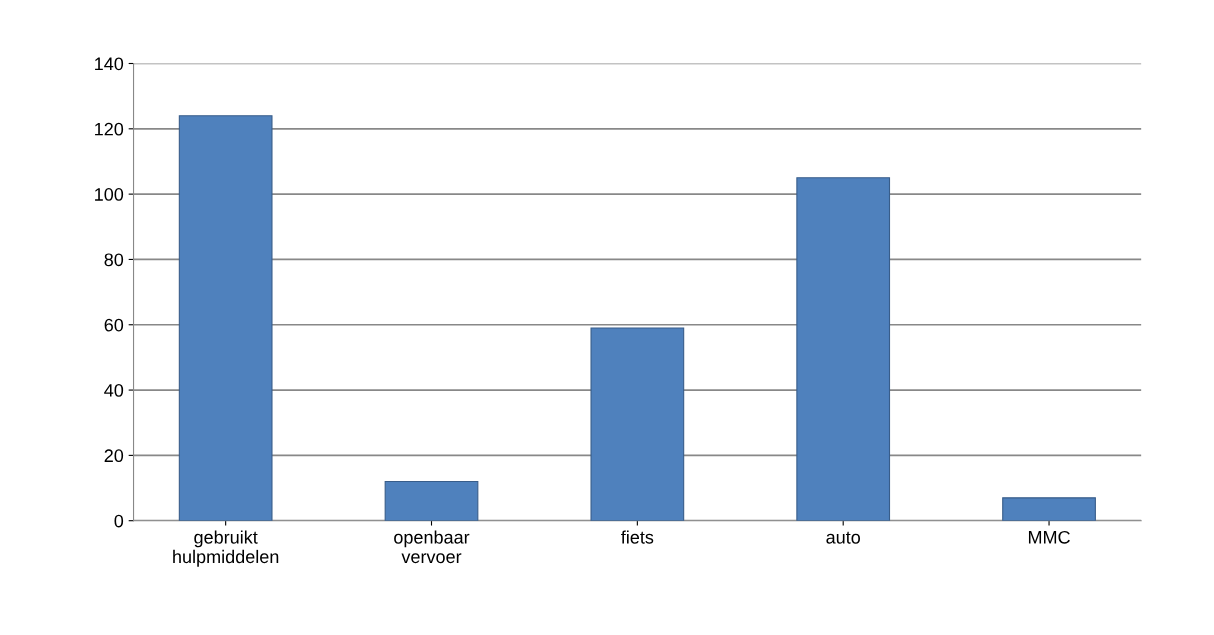 This screenshot has width=1214, height=635. I want to click on x-tick-label: fiets, so click(637, 537).